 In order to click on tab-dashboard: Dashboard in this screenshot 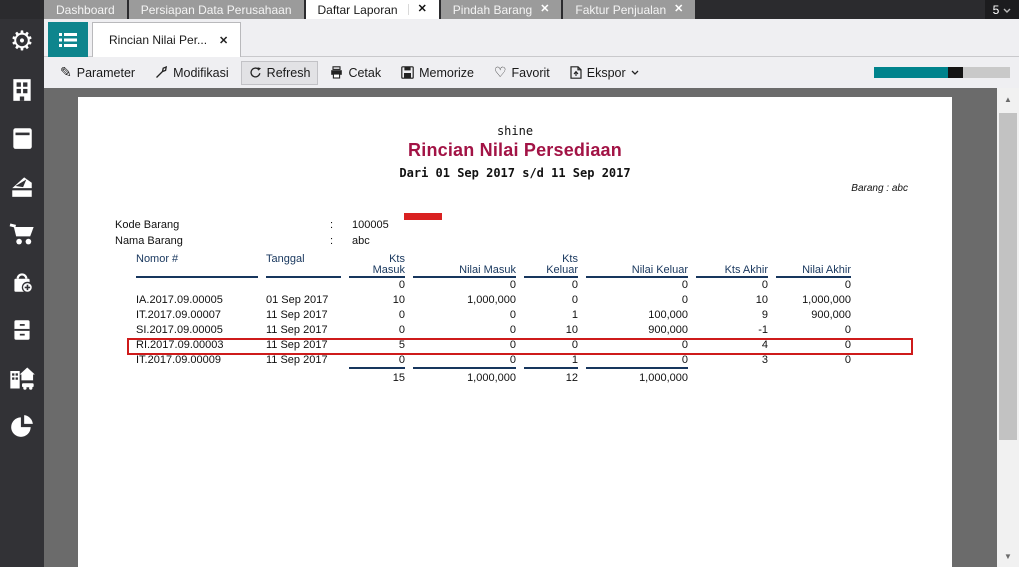, I will do `click(85, 9)`.